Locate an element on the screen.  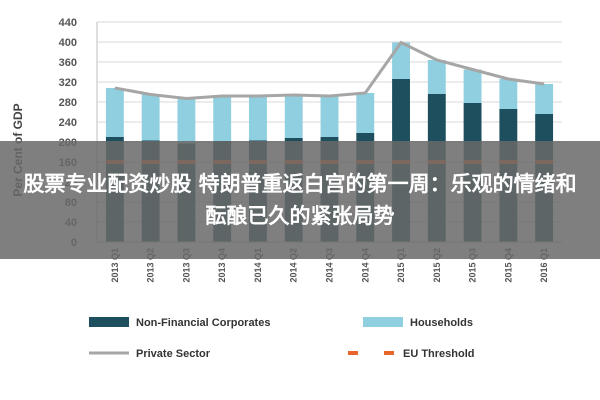
y-tick-label: 400 is located at coordinates (68, 43).